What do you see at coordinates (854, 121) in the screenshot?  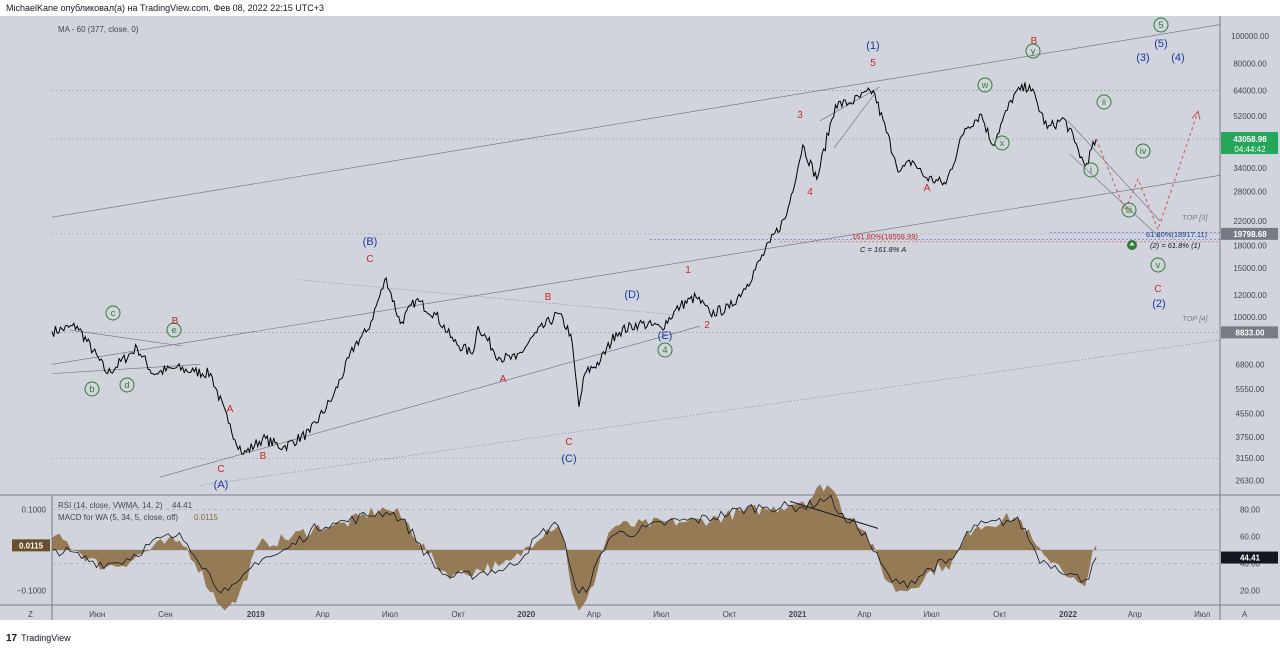 I see `wave5-line-bottom` at bounding box center [854, 121].